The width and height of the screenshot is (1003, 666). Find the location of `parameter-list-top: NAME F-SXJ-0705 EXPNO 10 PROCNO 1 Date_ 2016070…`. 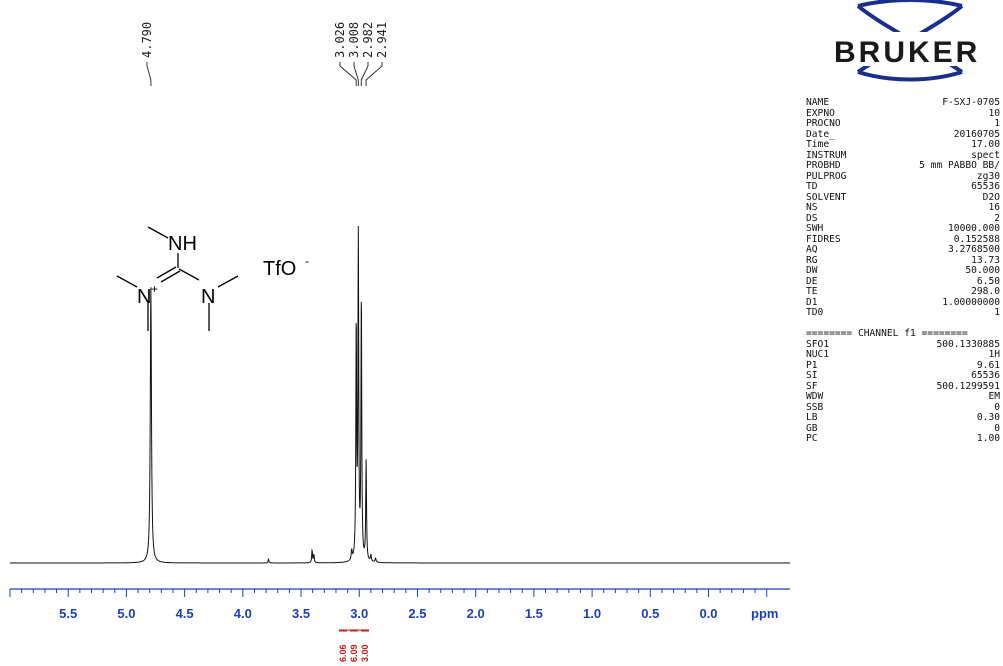

parameter-list-top: NAME F-SXJ-0705 EXPNO 10 PROCNO 1 Date_ 2016070… is located at coordinates (904, 208).